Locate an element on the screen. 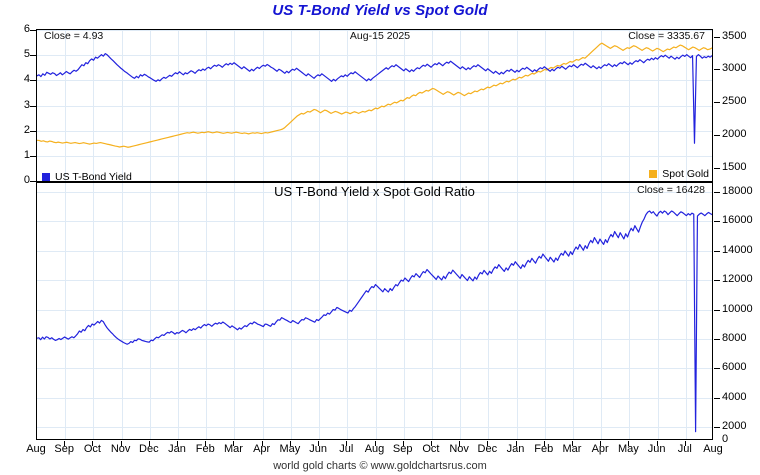 This screenshot has height=475, width=760. date-stamp: Aug-15 2025 is located at coordinates (380, 36).